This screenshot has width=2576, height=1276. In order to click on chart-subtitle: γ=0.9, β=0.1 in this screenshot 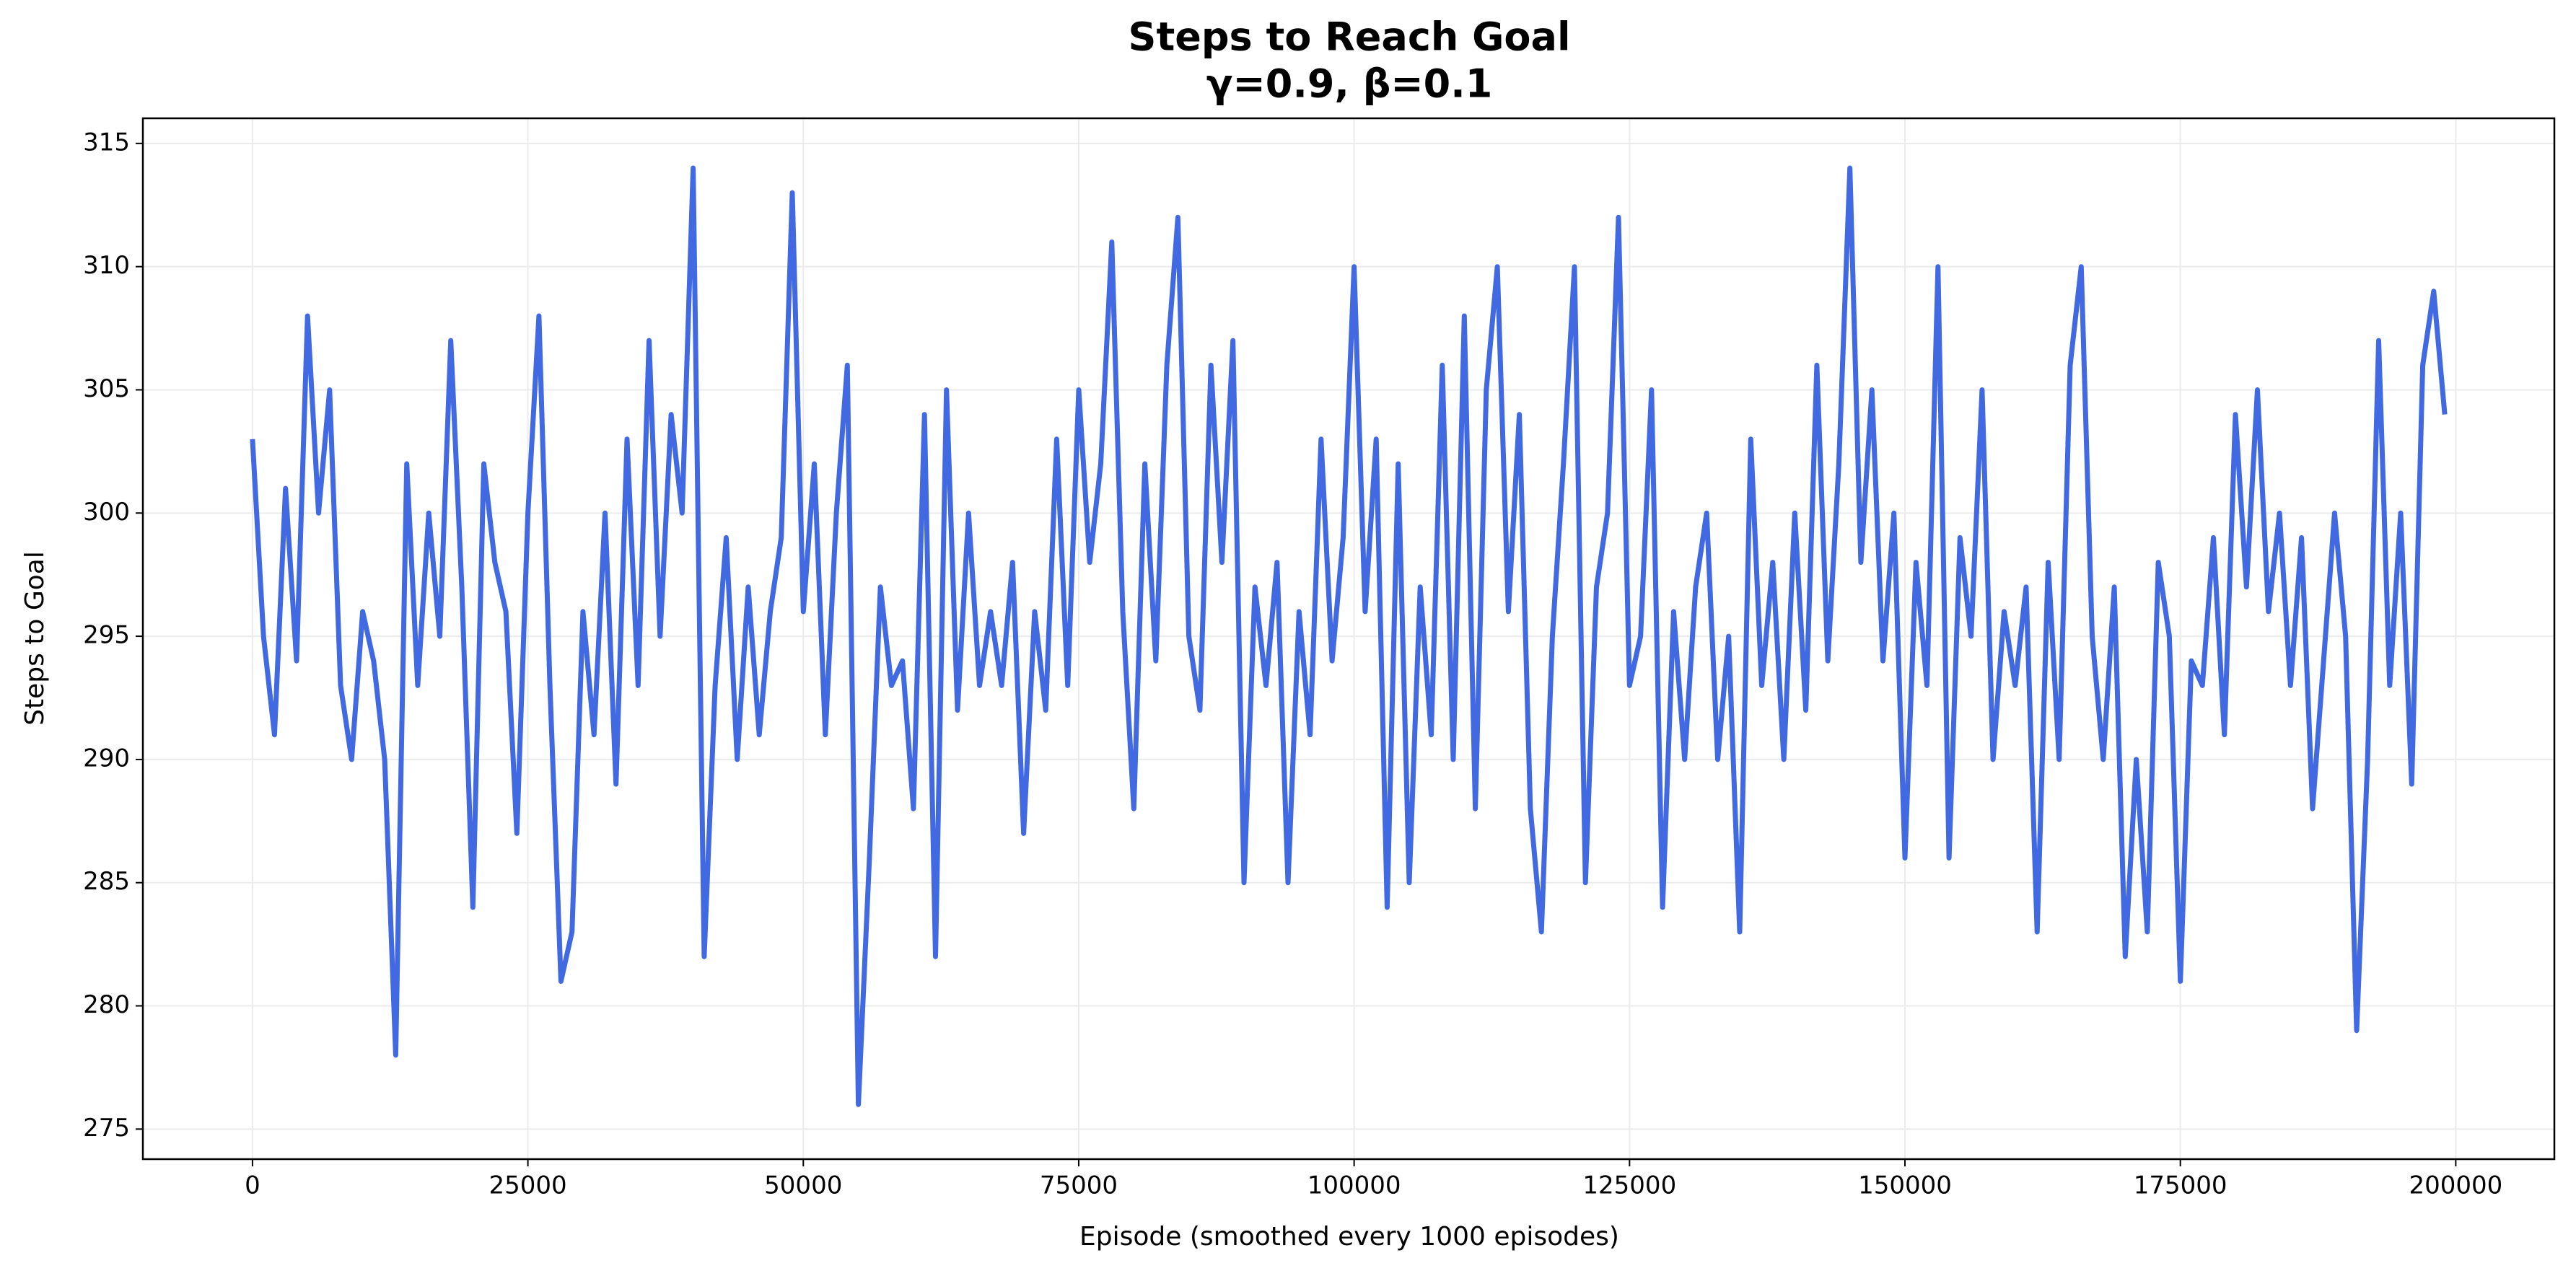, I will do `click(1349, 84)`.